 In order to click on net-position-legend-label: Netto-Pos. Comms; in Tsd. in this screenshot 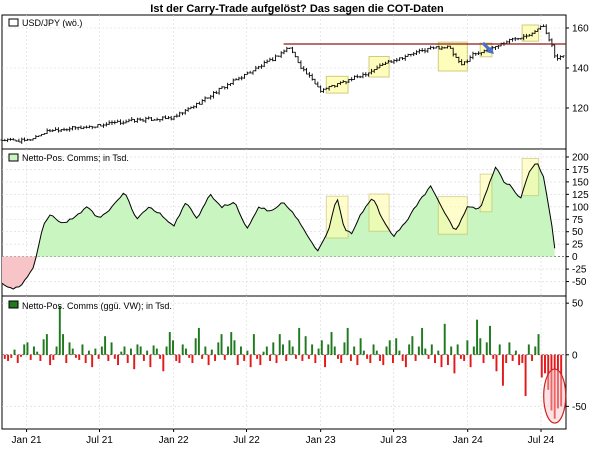, I will do `click(75, 158)`.